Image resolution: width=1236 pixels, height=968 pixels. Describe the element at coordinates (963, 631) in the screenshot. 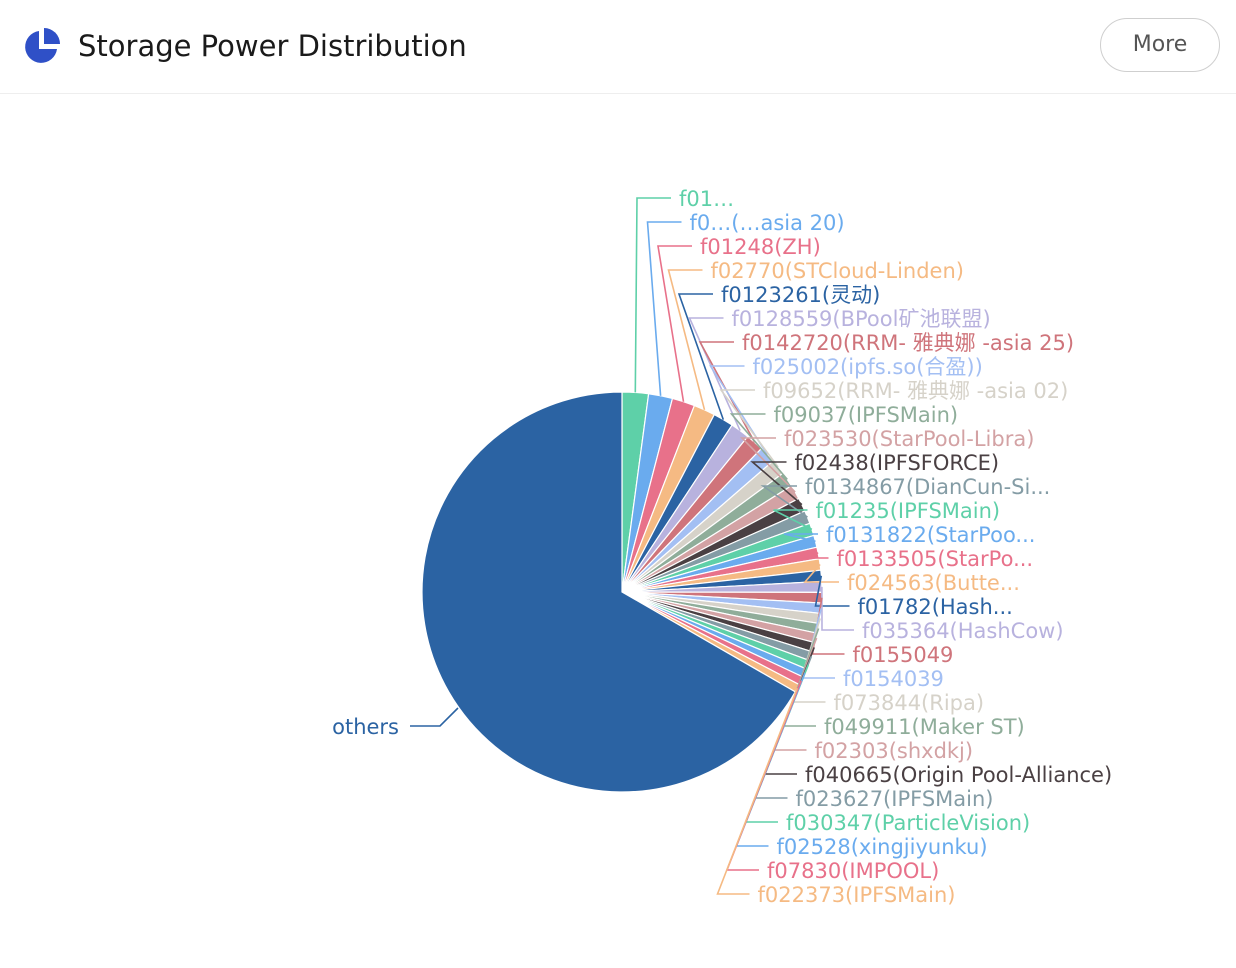

I see `slice-label: f035364(HashCow)` at that location.